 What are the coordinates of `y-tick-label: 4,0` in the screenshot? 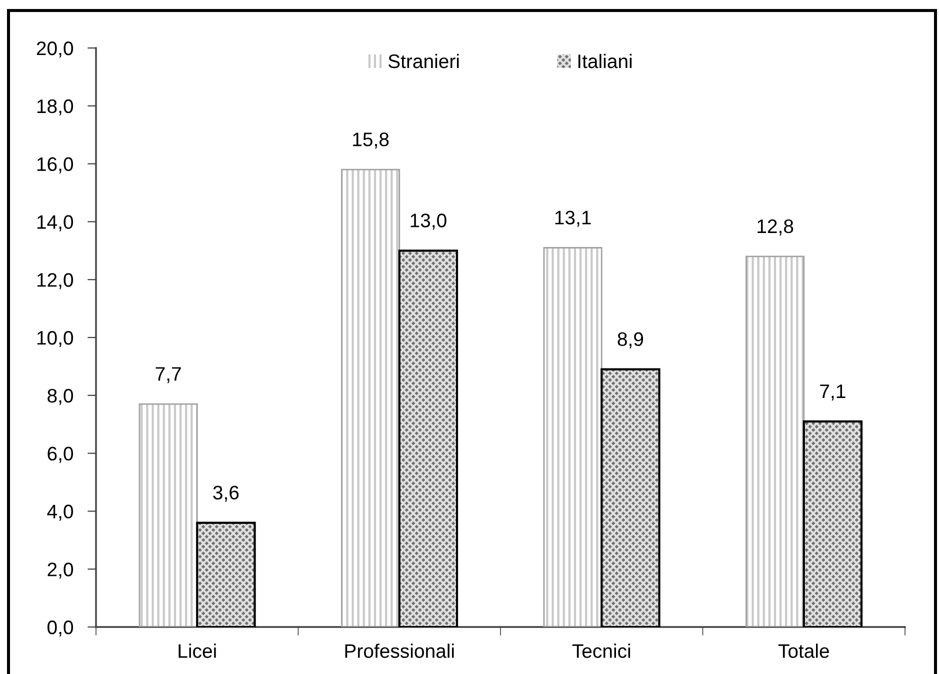 It's located at (60, 512).